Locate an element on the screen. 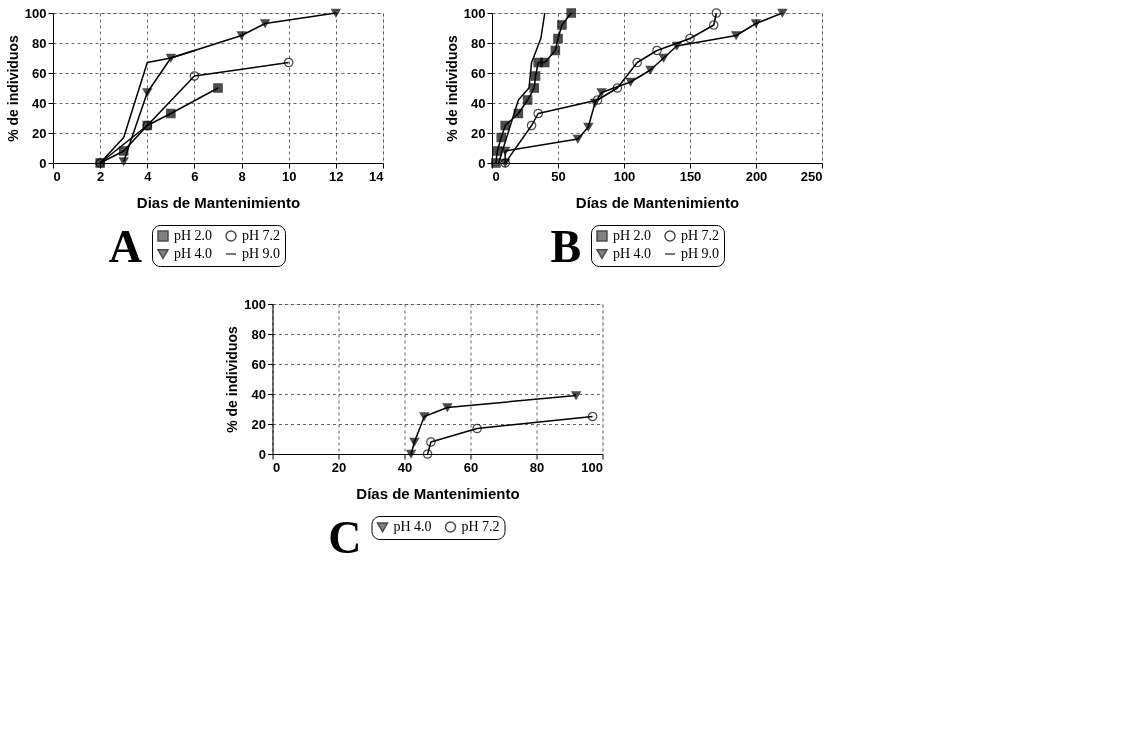  x-tick-label: 4 is located at coordinates (148, 176).